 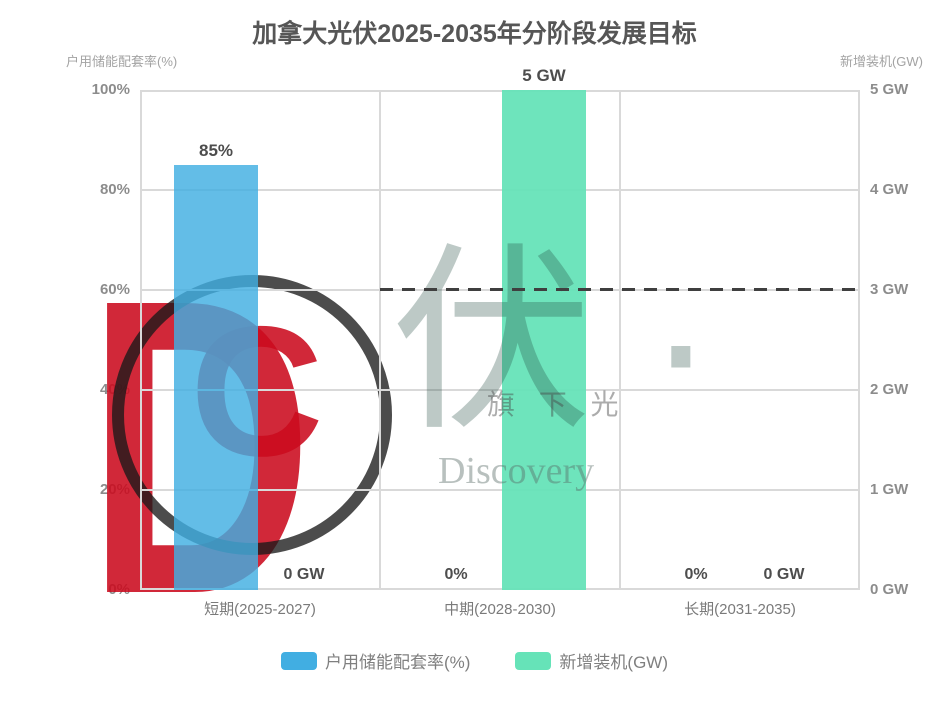 I want to click on left-axis-name: 户用储能配套率(%), so click(x=122, y=61).